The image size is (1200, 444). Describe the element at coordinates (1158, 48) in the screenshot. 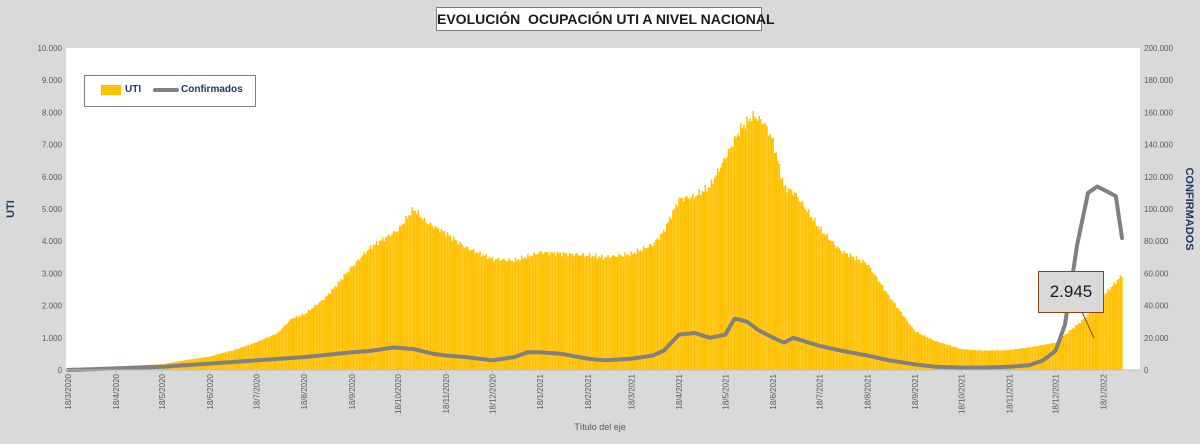

I see `y-tick-right: 200.000` at that location.